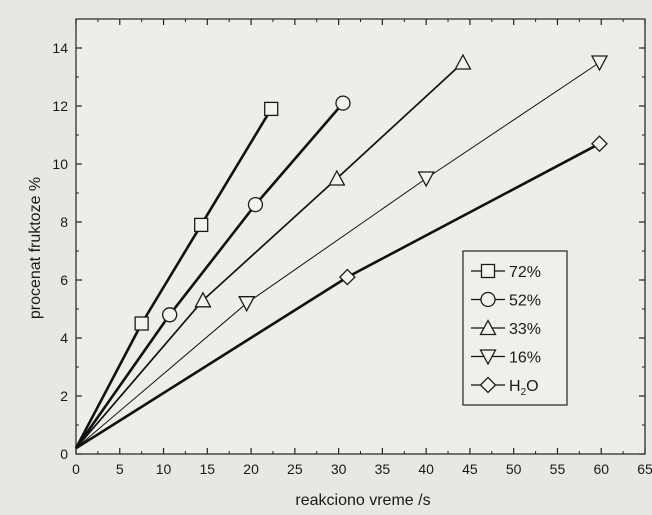  What do you see at coordinates (383, 469) in the screenshot?
I see `x-tick-label: 35` at bounding box center [383, 469].